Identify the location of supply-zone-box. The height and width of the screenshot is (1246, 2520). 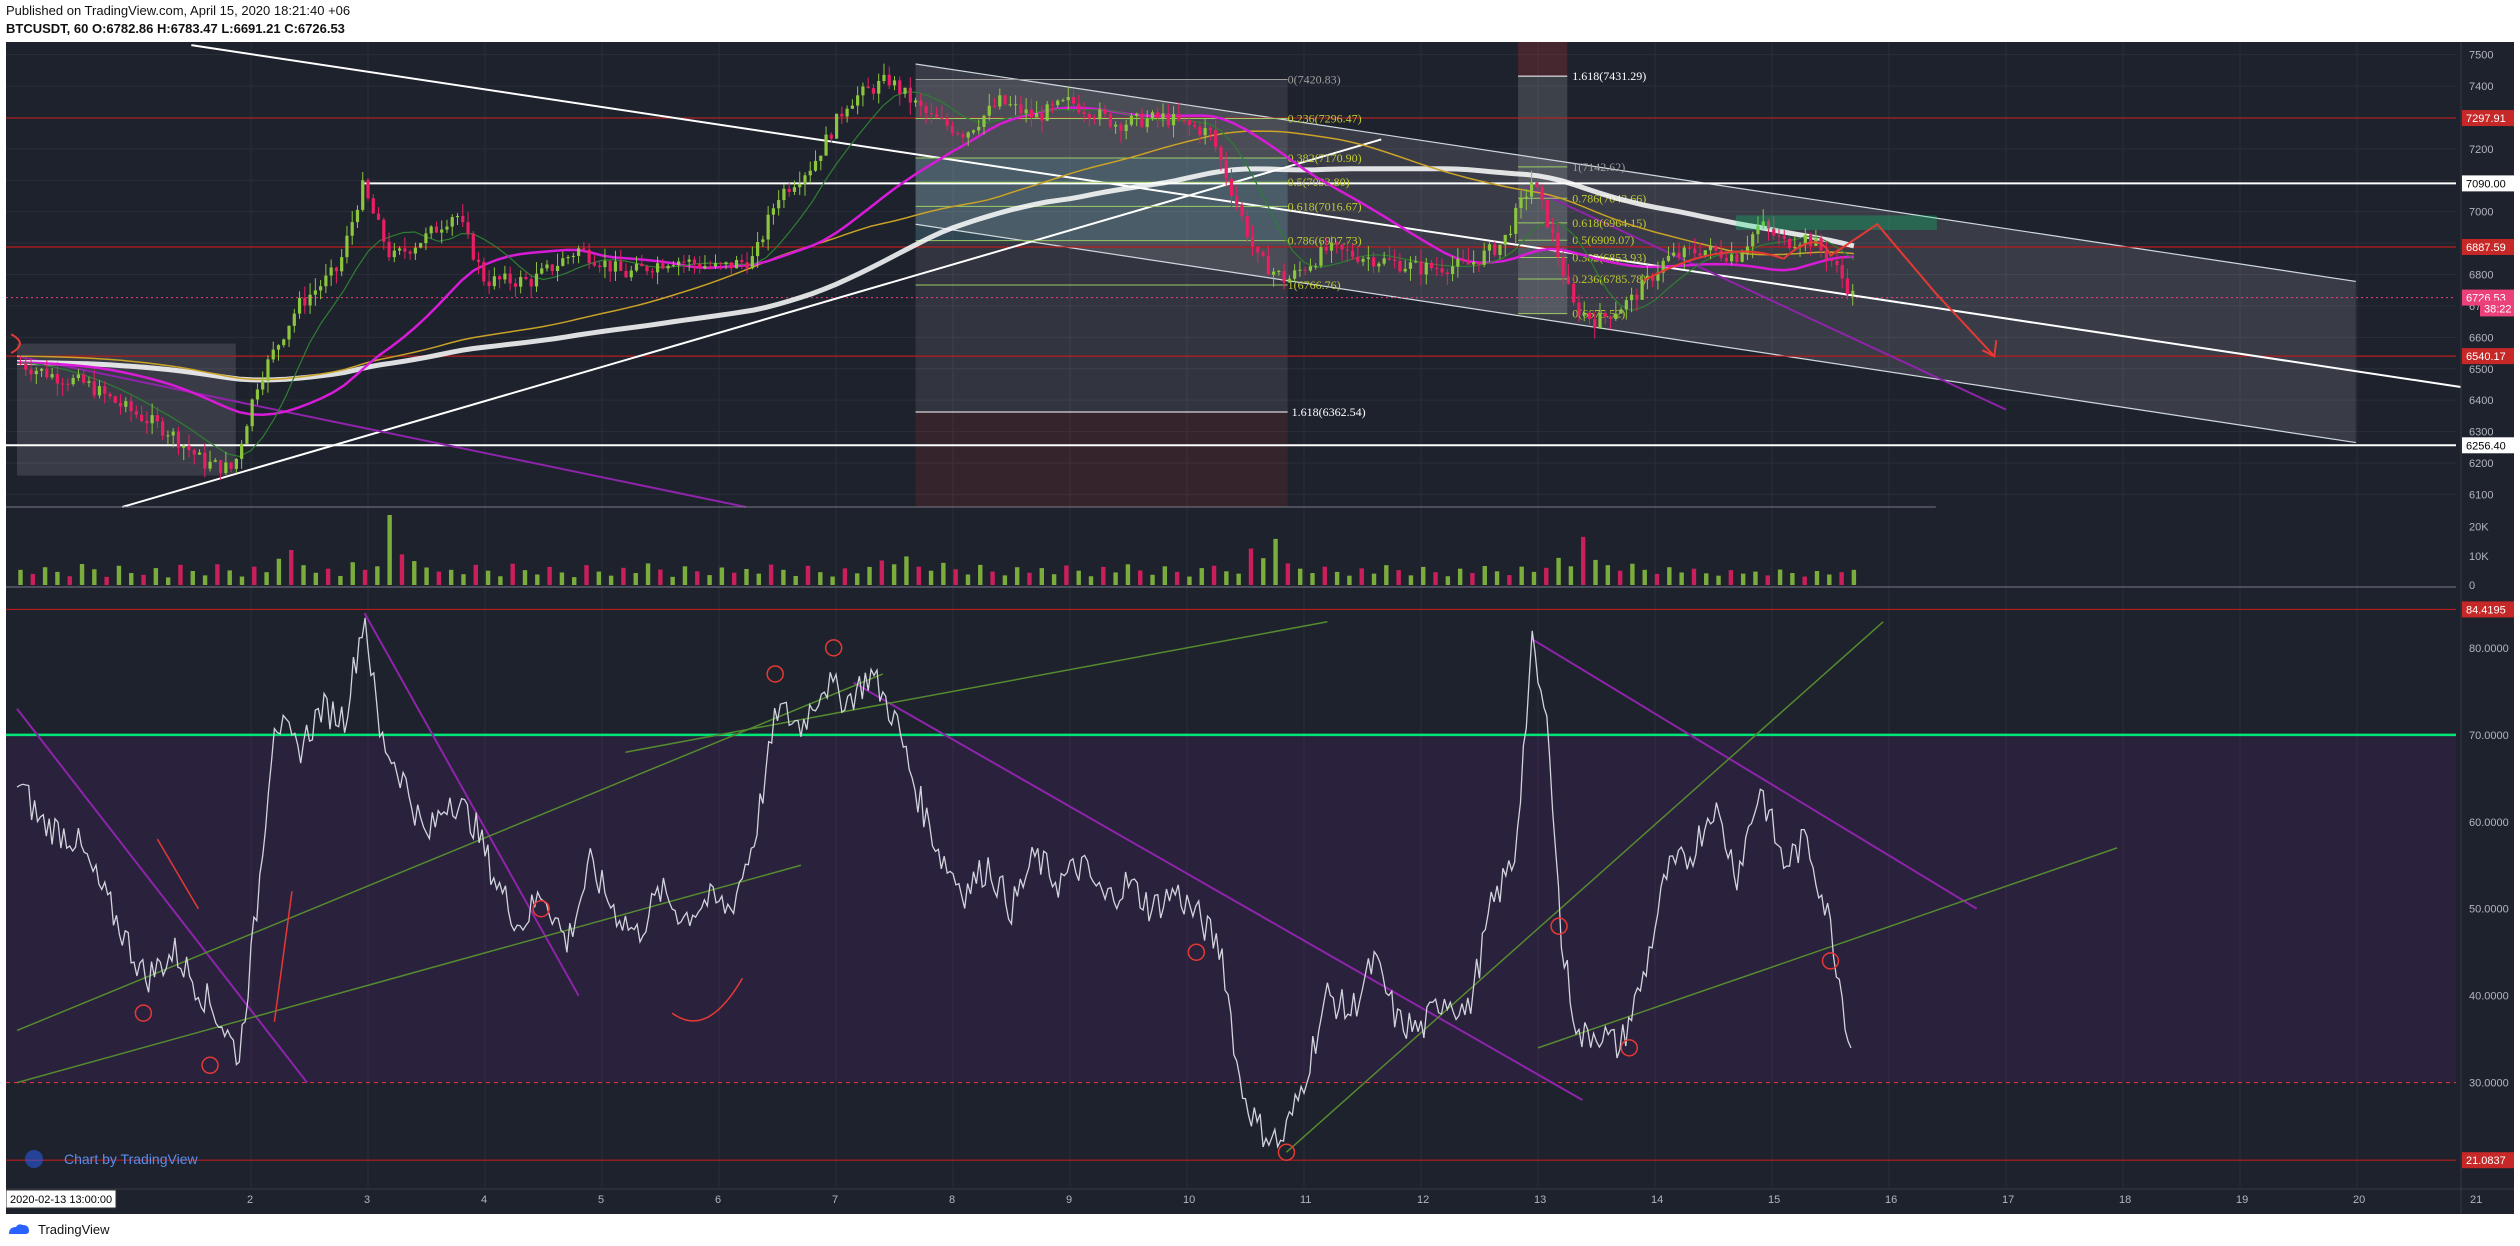
(1836, 222).